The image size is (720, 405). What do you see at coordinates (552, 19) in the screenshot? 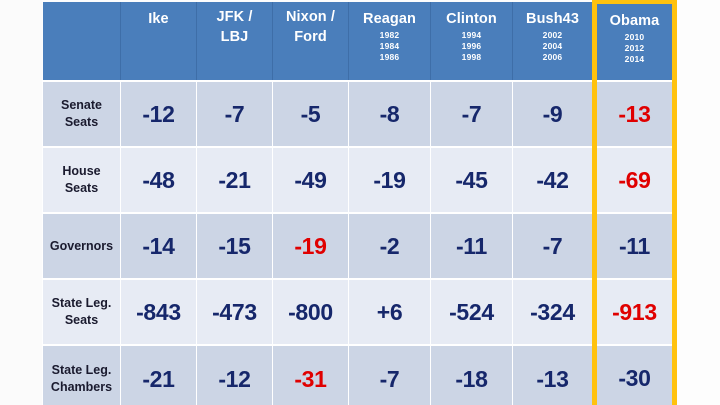
I see `header-label-bush43: Bush43` at bounding box center [552, 19].